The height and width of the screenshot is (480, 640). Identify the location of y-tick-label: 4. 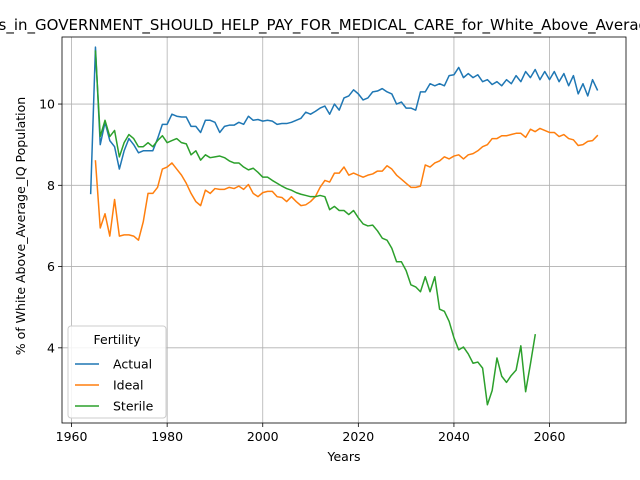
(51, 347).